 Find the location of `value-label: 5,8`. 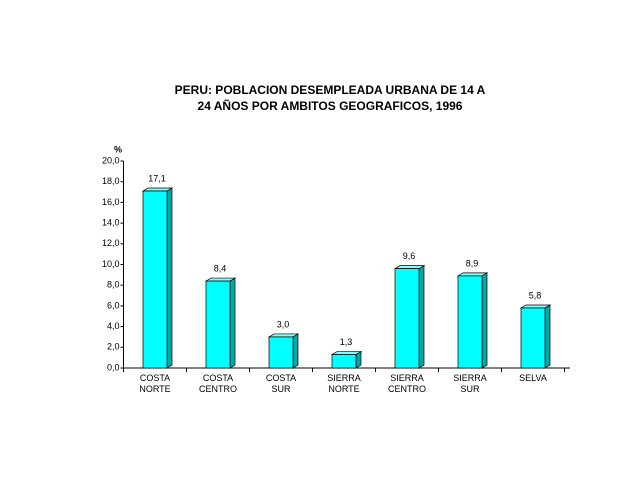

value-label: 5,8 is located at coordinates (535, 295).